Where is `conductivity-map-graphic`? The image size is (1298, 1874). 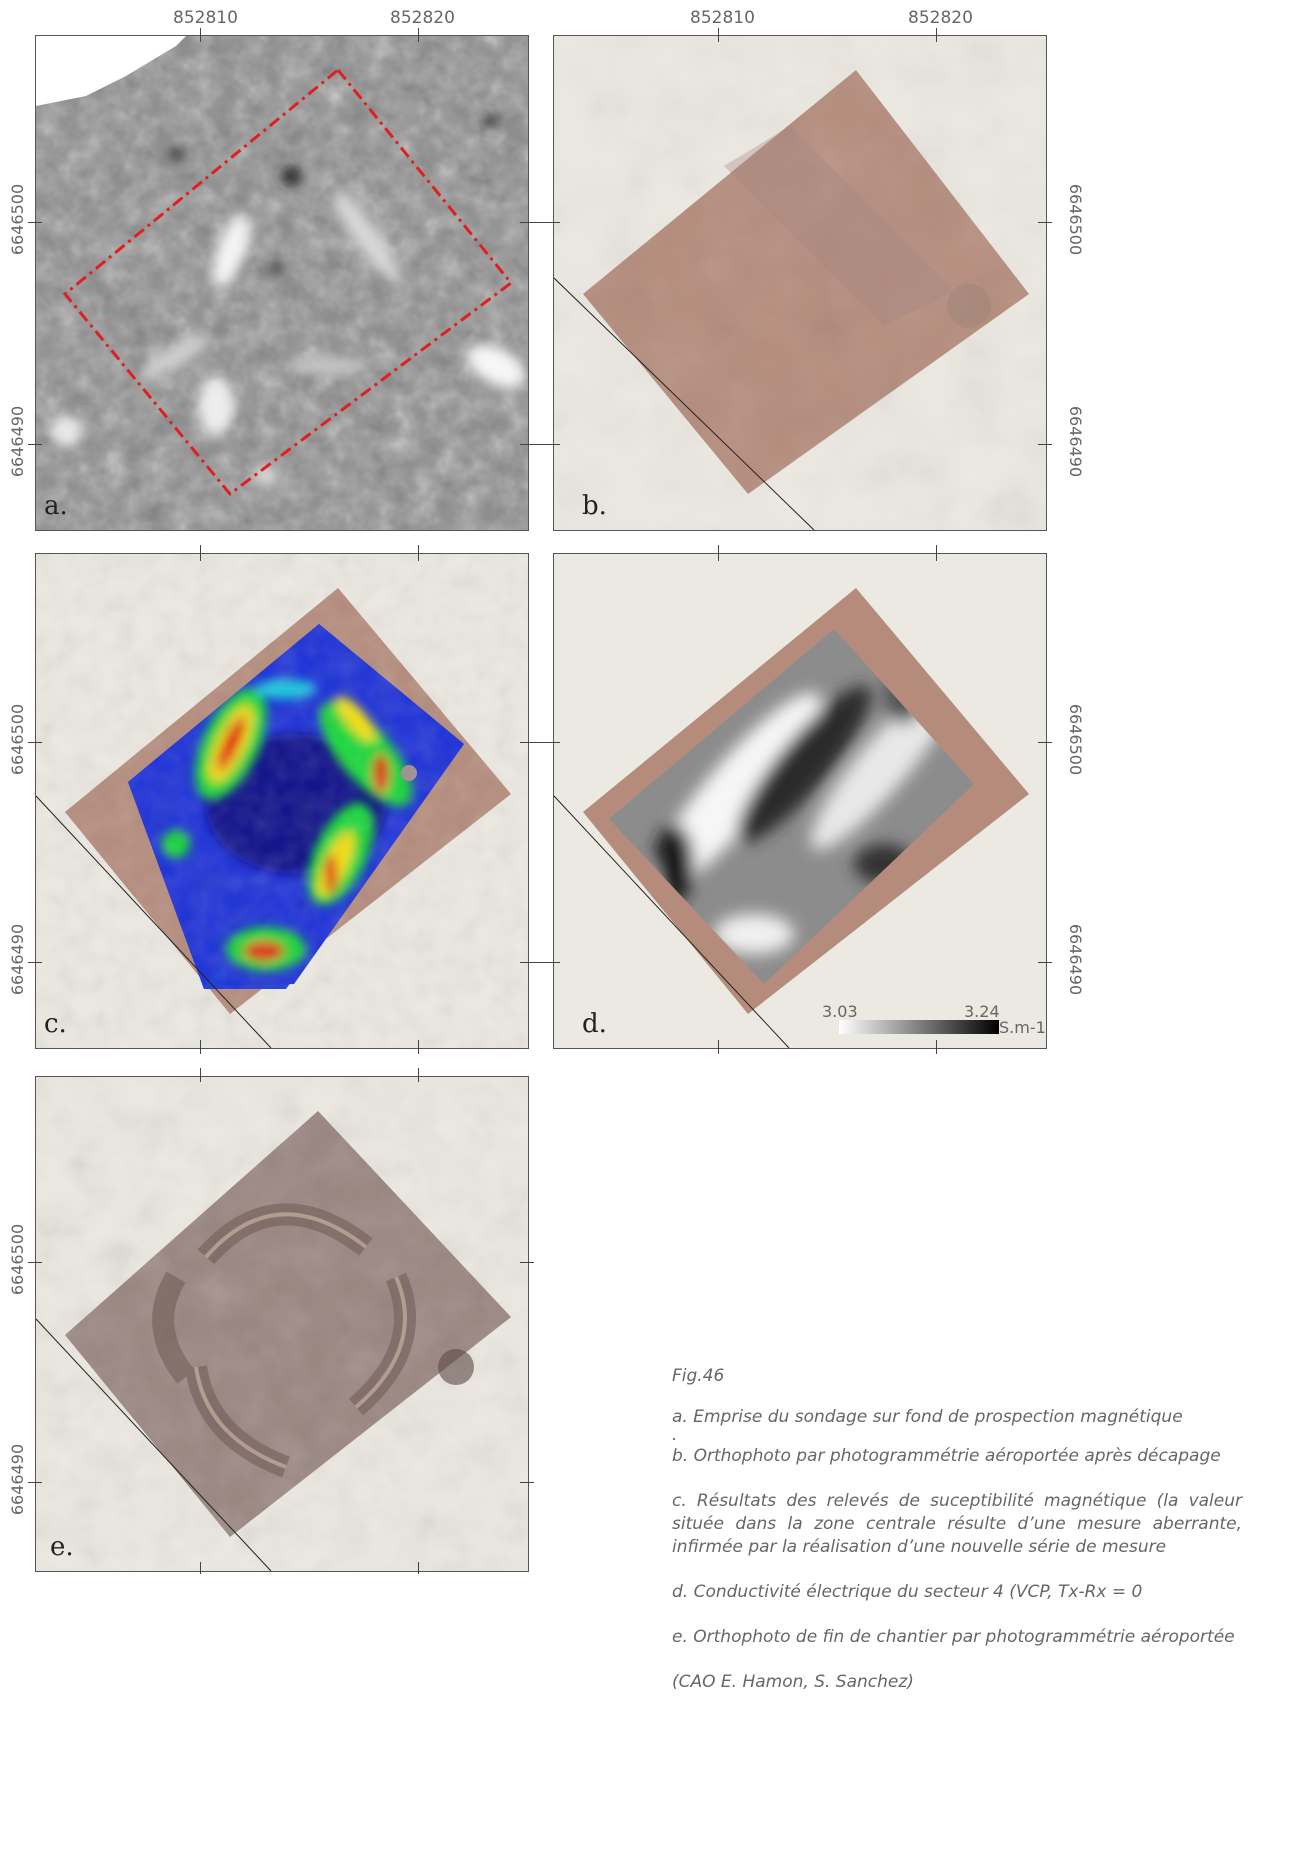
conductivity-map-graphic is located at coordinates (800, 801).